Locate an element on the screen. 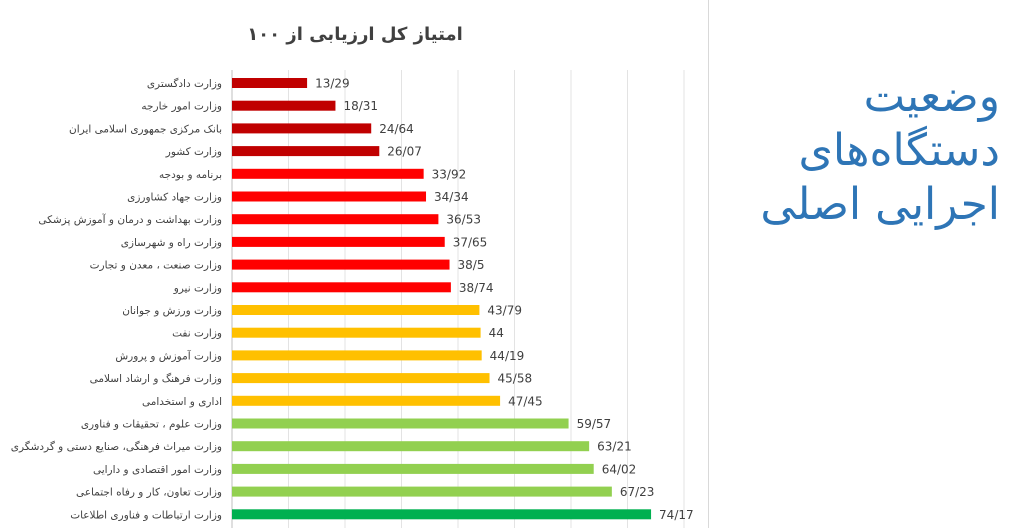  category-label: وزارت کشور is located at coordinates (193, 152).